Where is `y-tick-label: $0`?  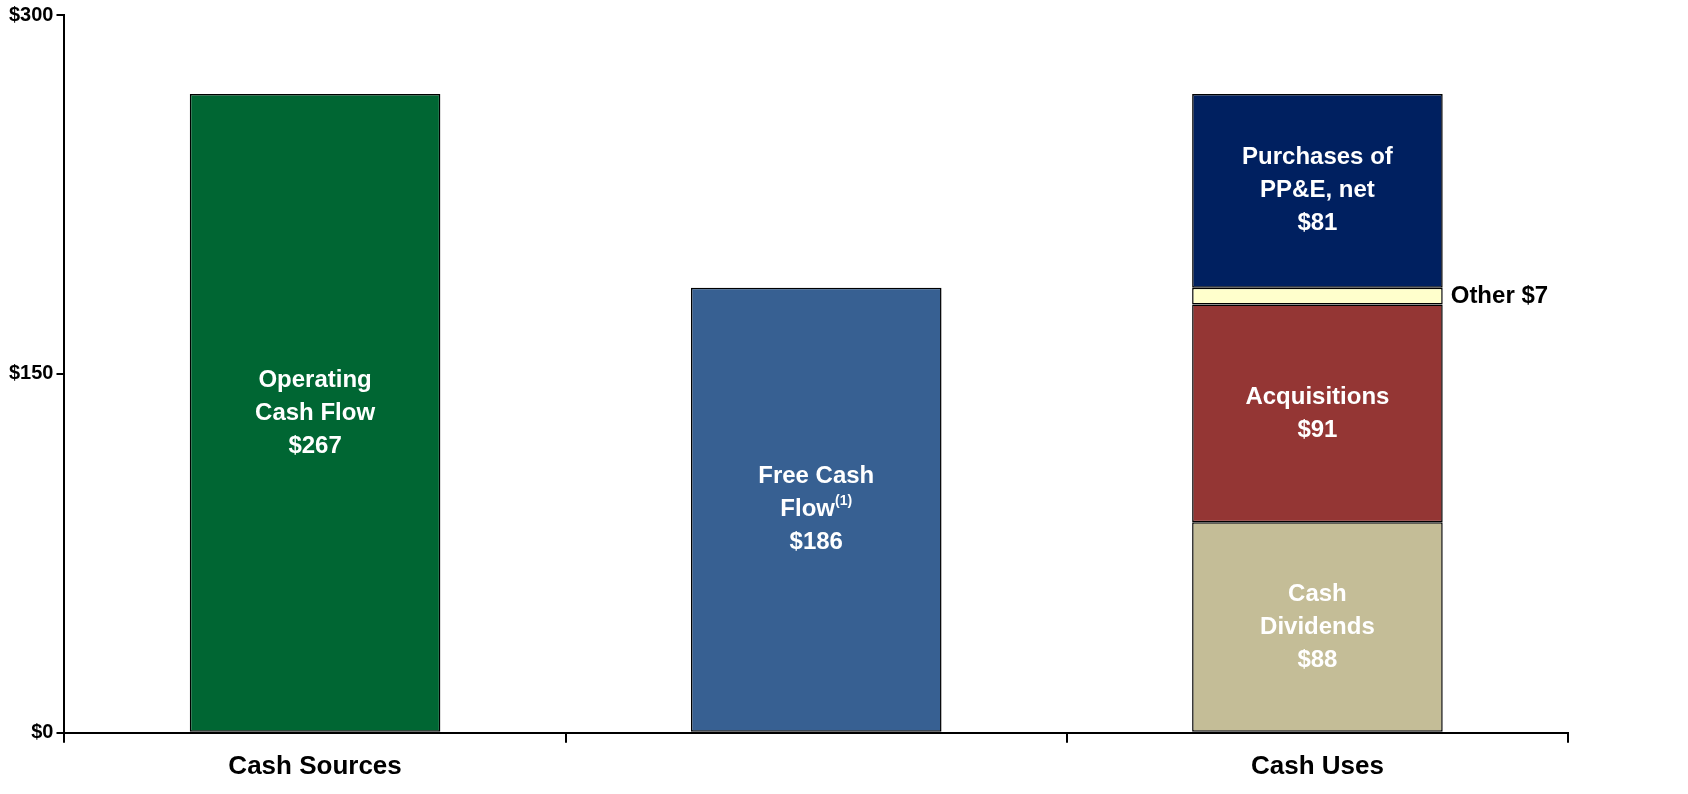 y-tick-label: $0 is located at coordinates (42, 731).